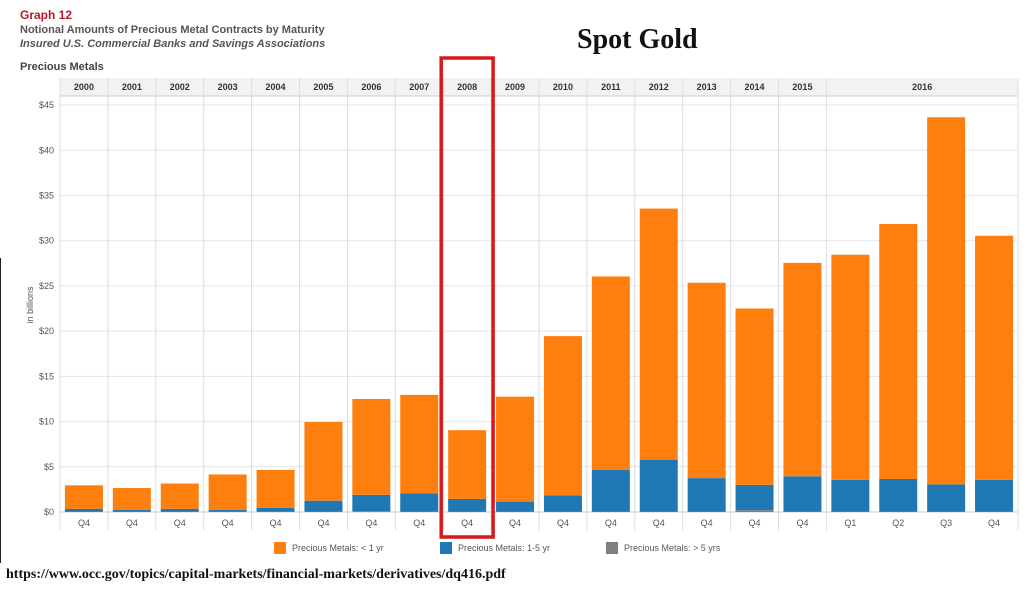 The width and height of the screenshot is (1024, 590). What do you see at coordinates (46, 105) in the screenshot?
I see `y-tick-label: $45` at bounding box center [46, 105].